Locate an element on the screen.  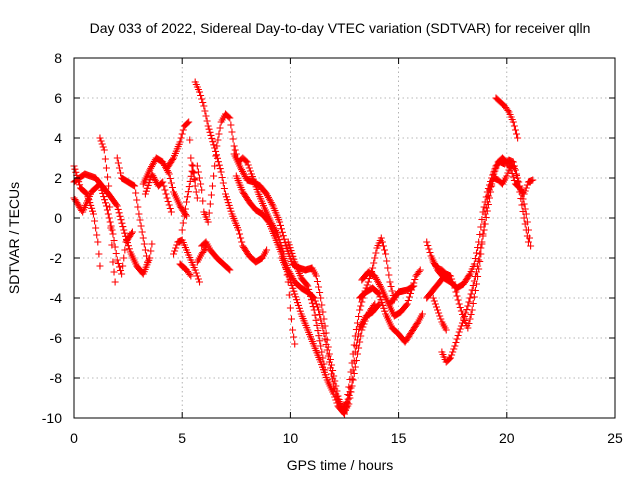
y-tick-label: 2 is located at coordinates (58, 178).